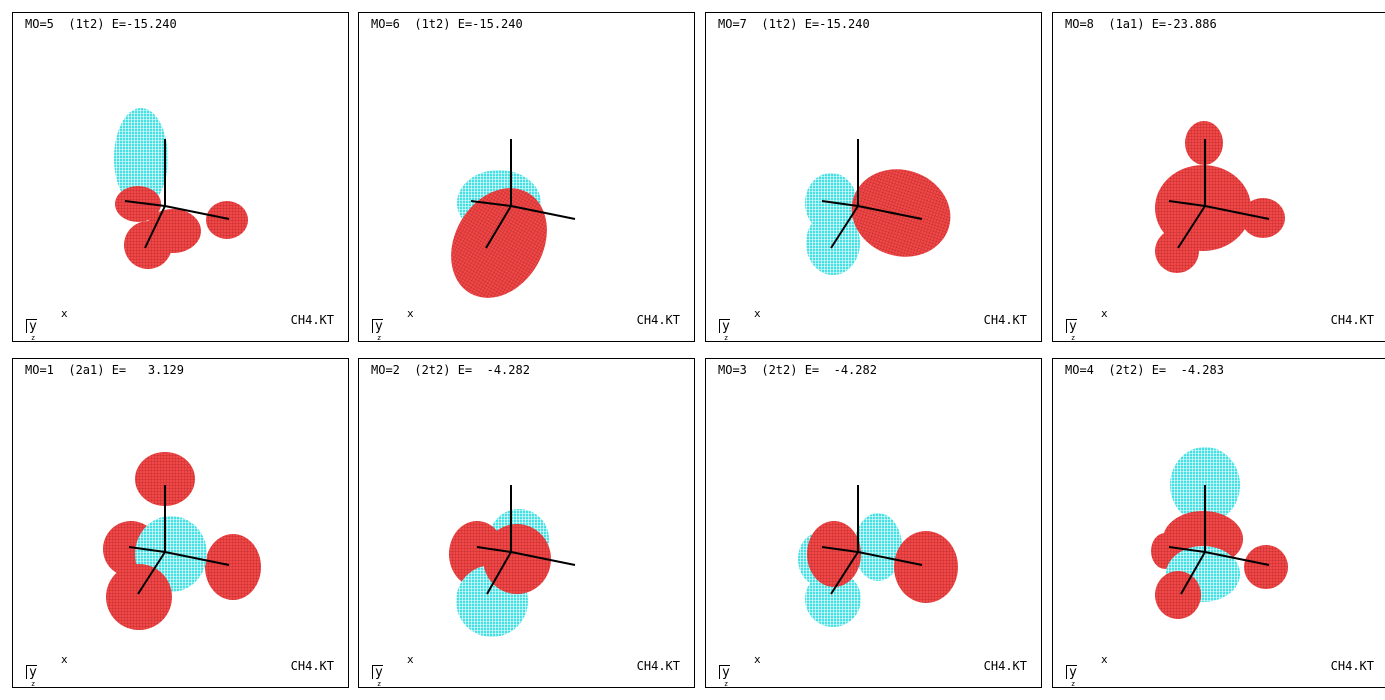 This screenshot has height=700, width=1385. I want to click on panel-title: MO=4 (2t2) E= -4.283, so click(1144, 370).